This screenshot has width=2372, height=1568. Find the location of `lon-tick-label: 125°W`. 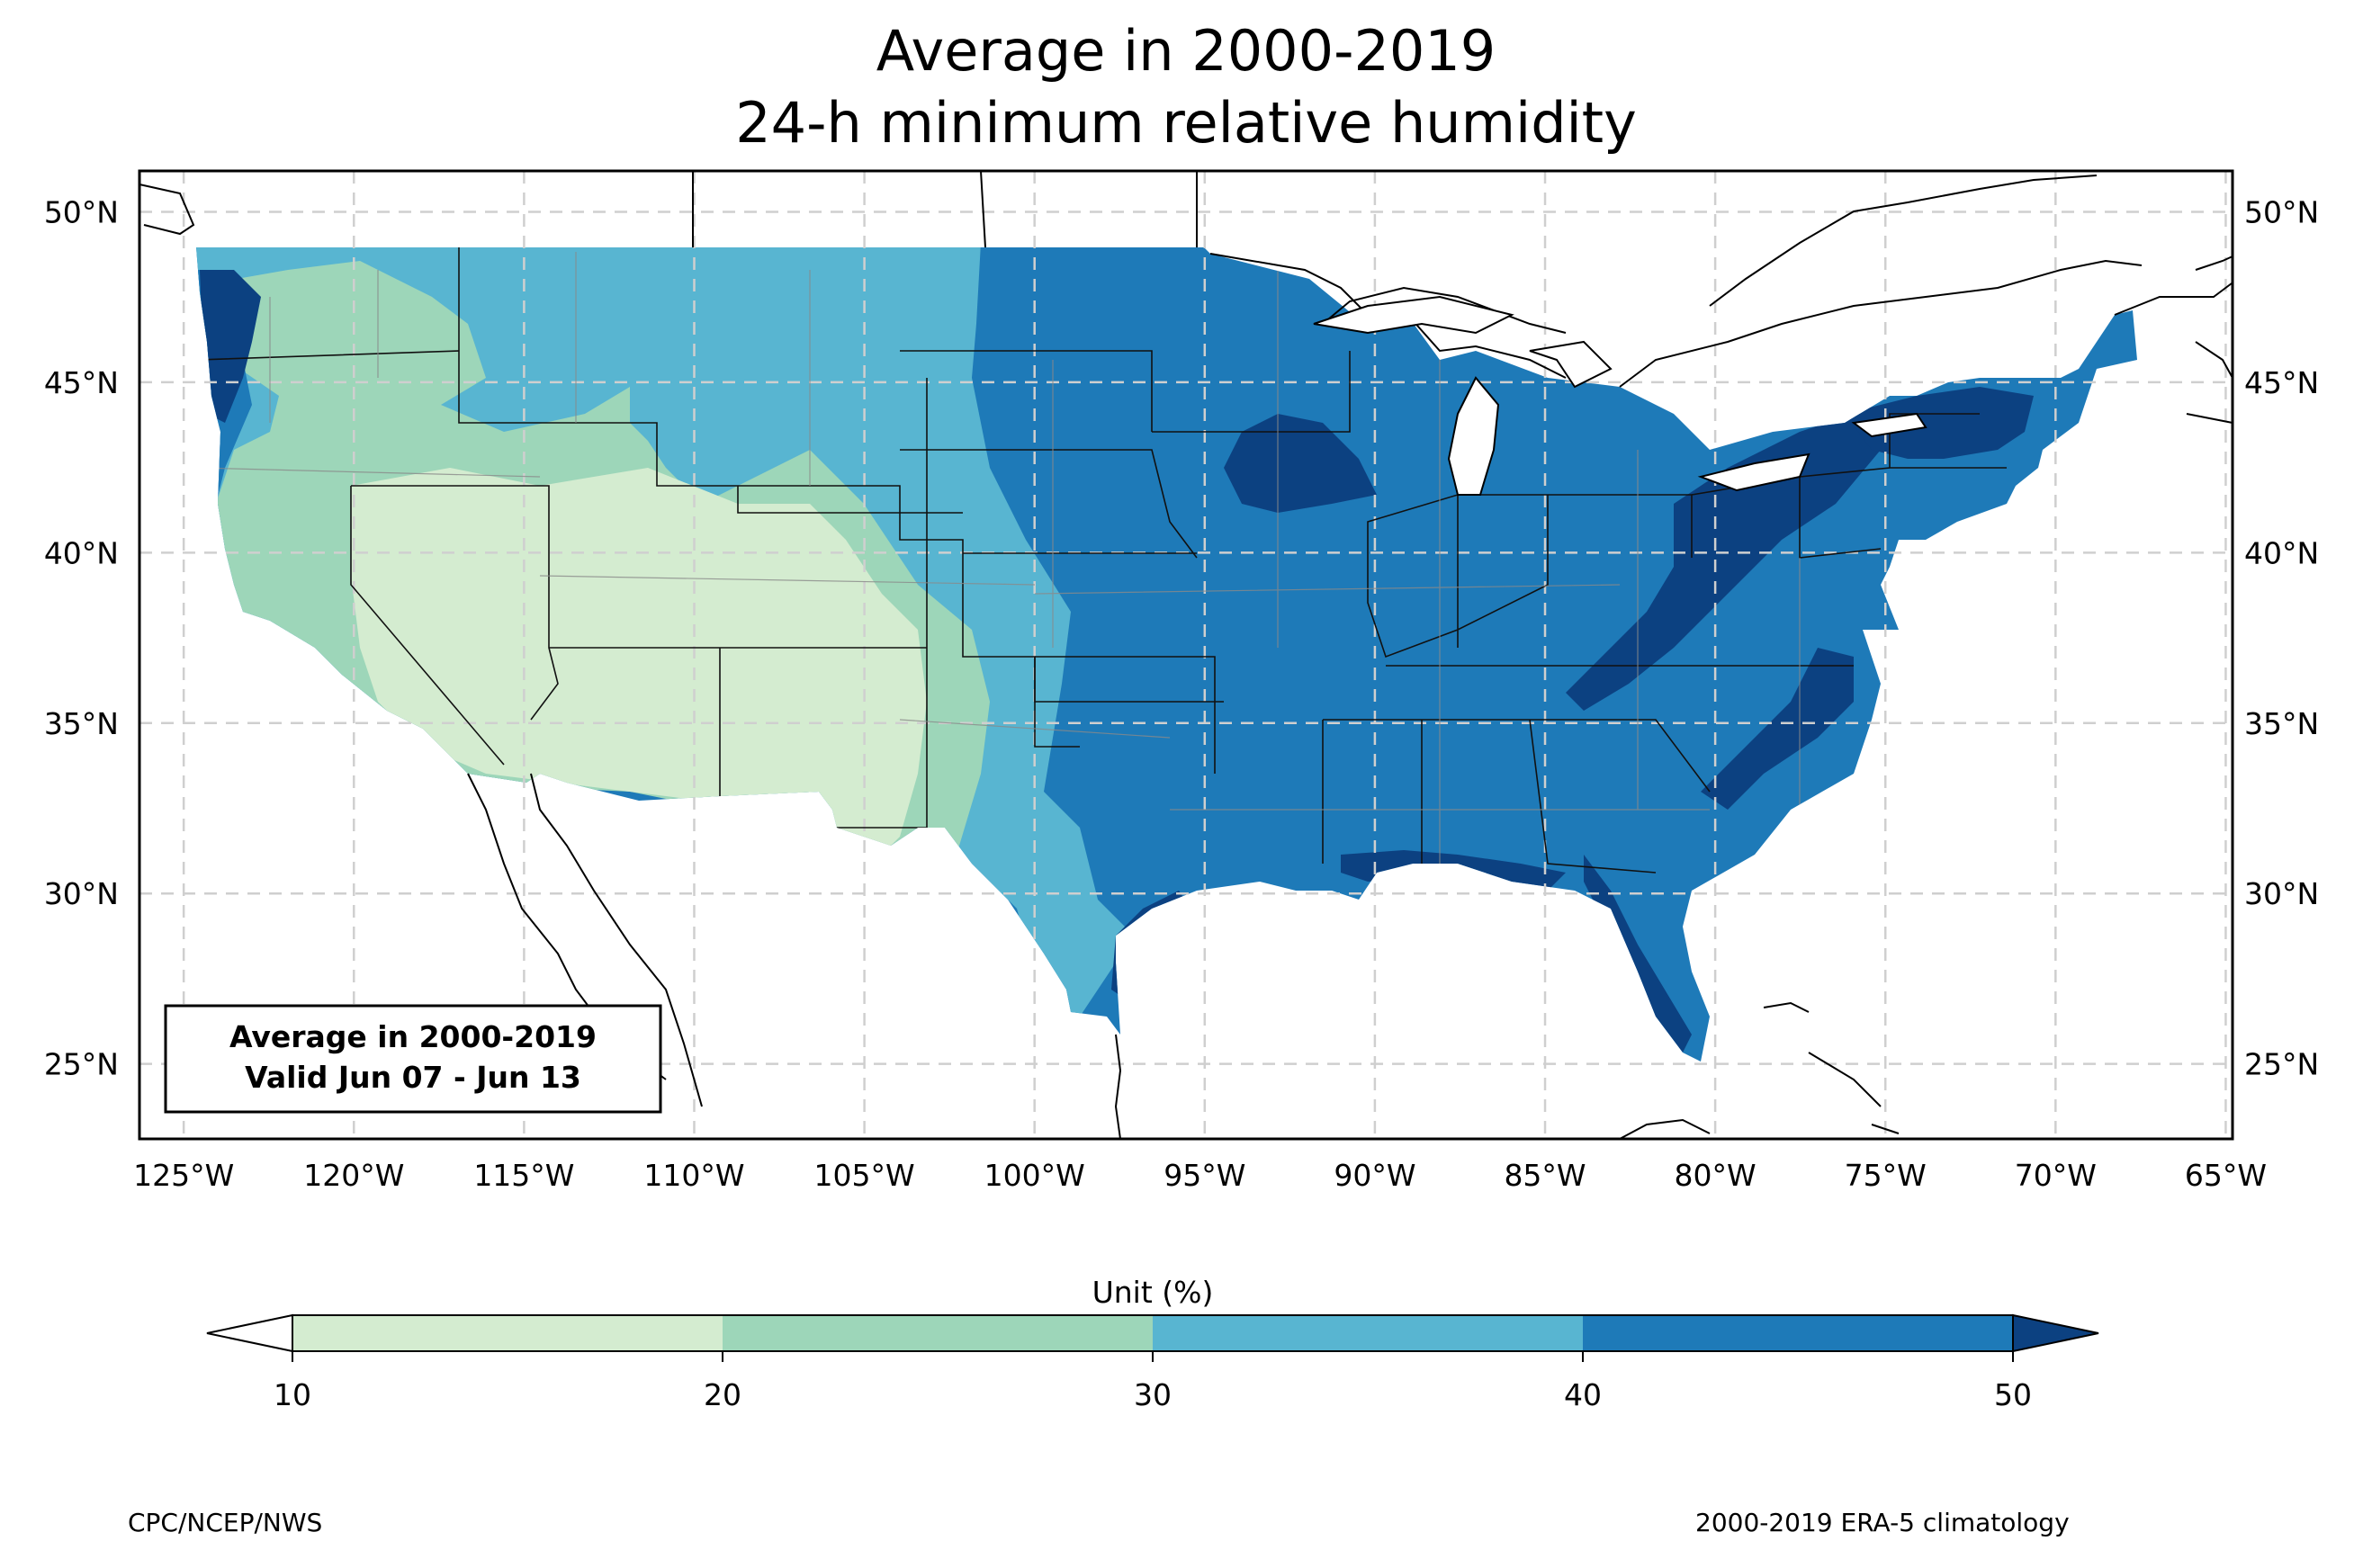

lon-tick-label: 125°W is located at coordinates (183, 1175).